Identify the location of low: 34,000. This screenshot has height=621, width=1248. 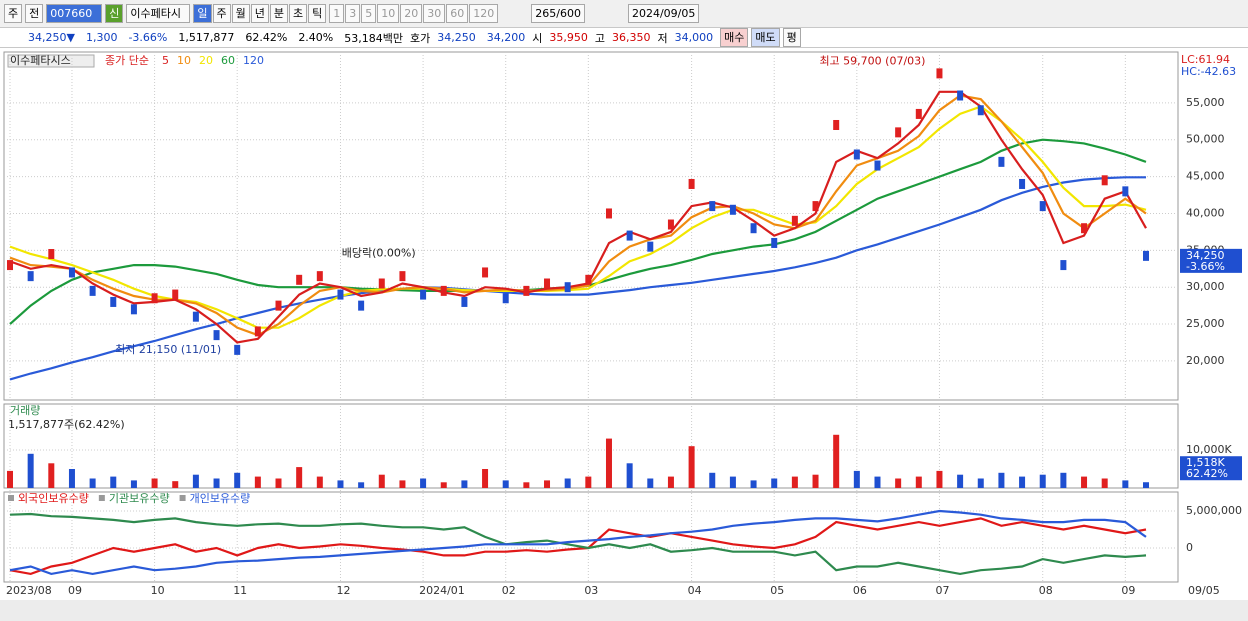
(694, 37).